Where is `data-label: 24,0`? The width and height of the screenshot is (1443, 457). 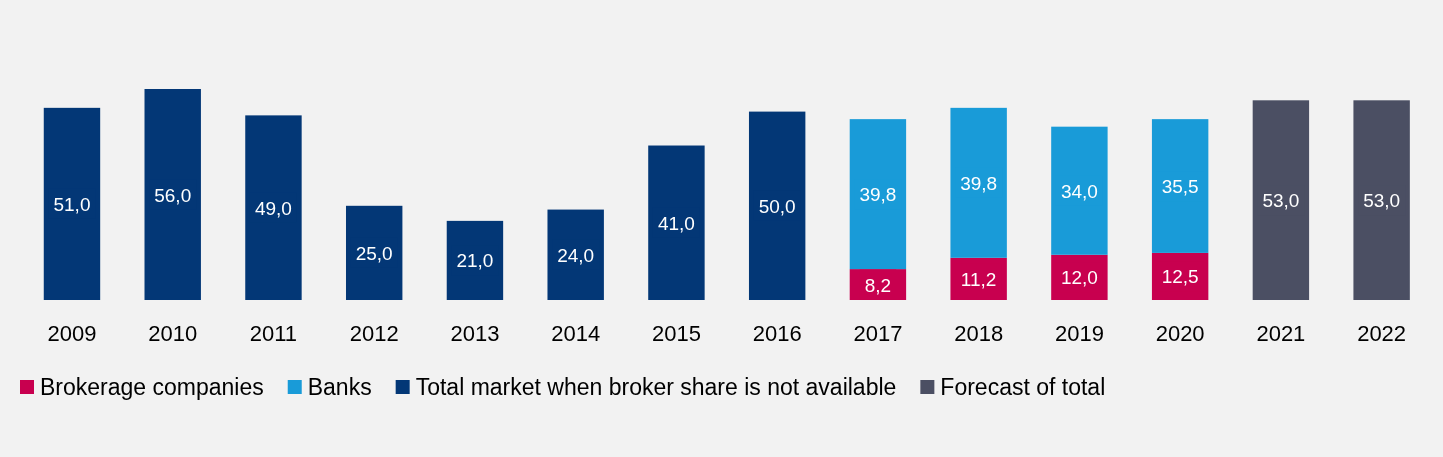 data-label: 24,0 is located at coordinates (576, 255).